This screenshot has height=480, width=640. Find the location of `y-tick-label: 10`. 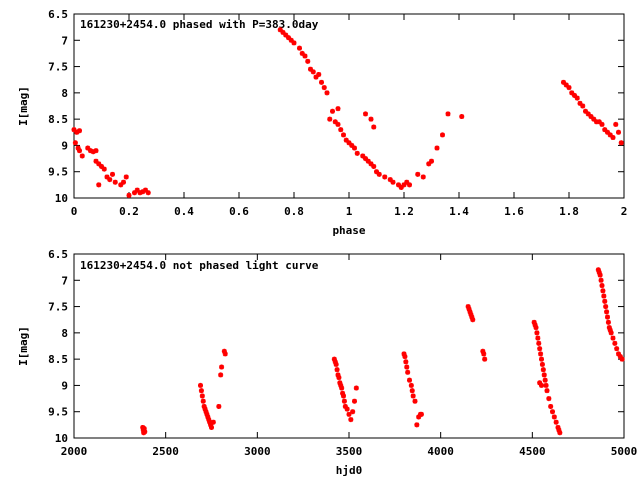

y-tick-label: 10 is located at coordinates (61, 198).